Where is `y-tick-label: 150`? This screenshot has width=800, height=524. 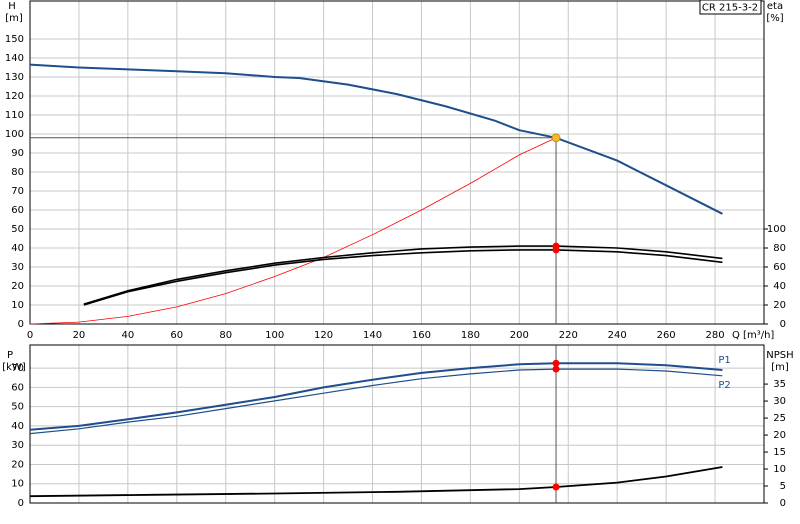
y-tick-label: 150 is located at coordinates (14, 39).